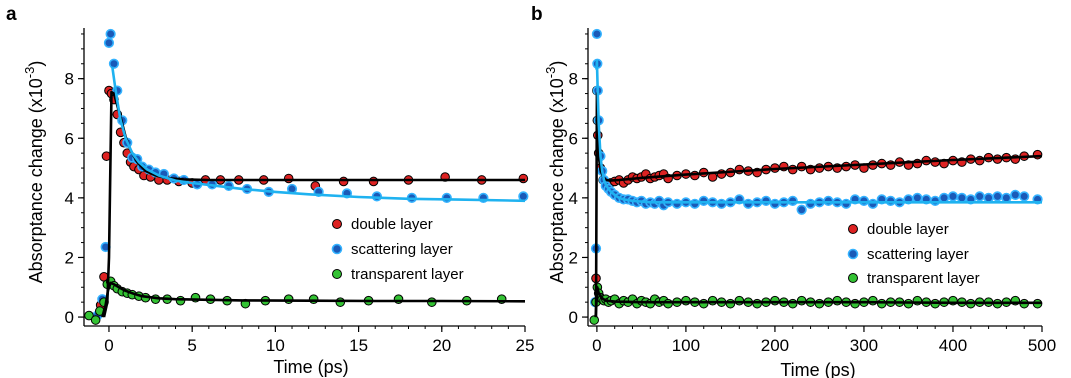 The height and width of the screenshot is (378, 1071). Describe the element at coordinates (775, 345) in the screenshot. I see `x-tick-label: 200` at that location.